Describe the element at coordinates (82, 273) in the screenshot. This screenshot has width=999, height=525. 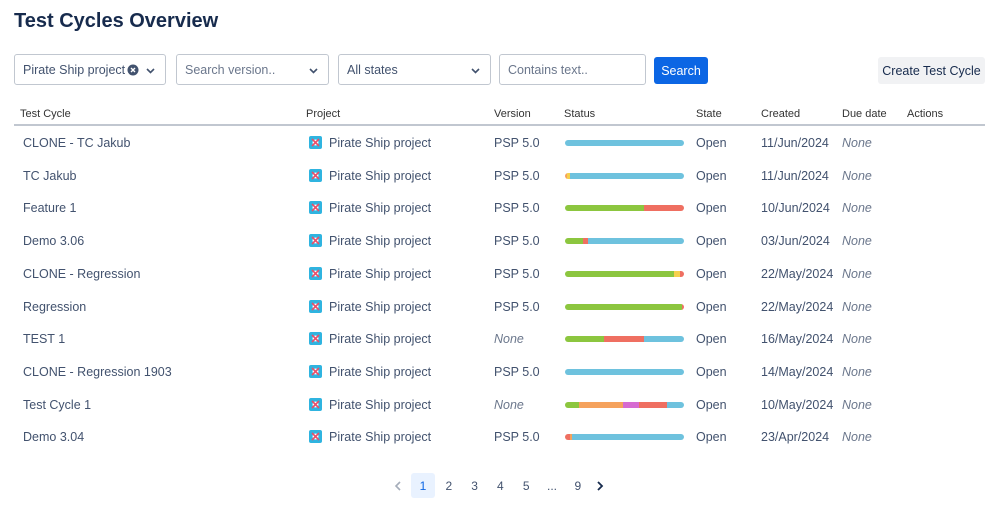
I see `cycle-name: CLONE - Regression` at that location.